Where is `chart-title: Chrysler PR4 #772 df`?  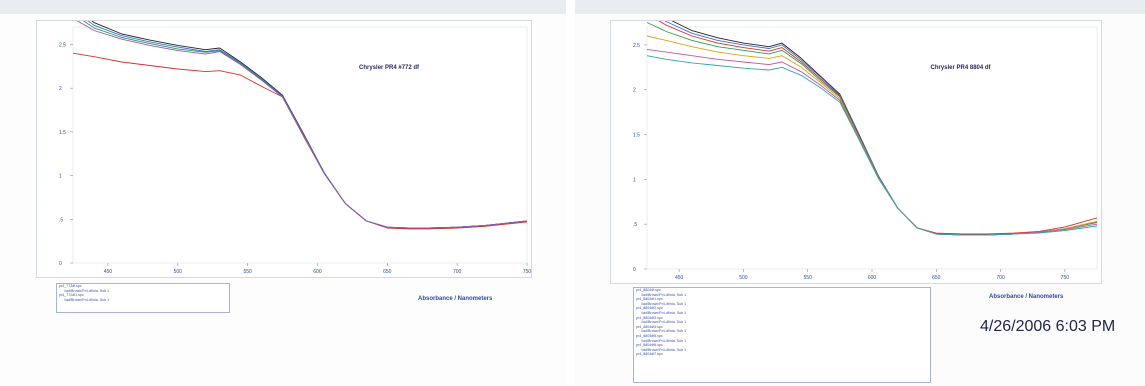
chart-title: Chrysler PR4 #772 df is located at coordinates (389, 68).